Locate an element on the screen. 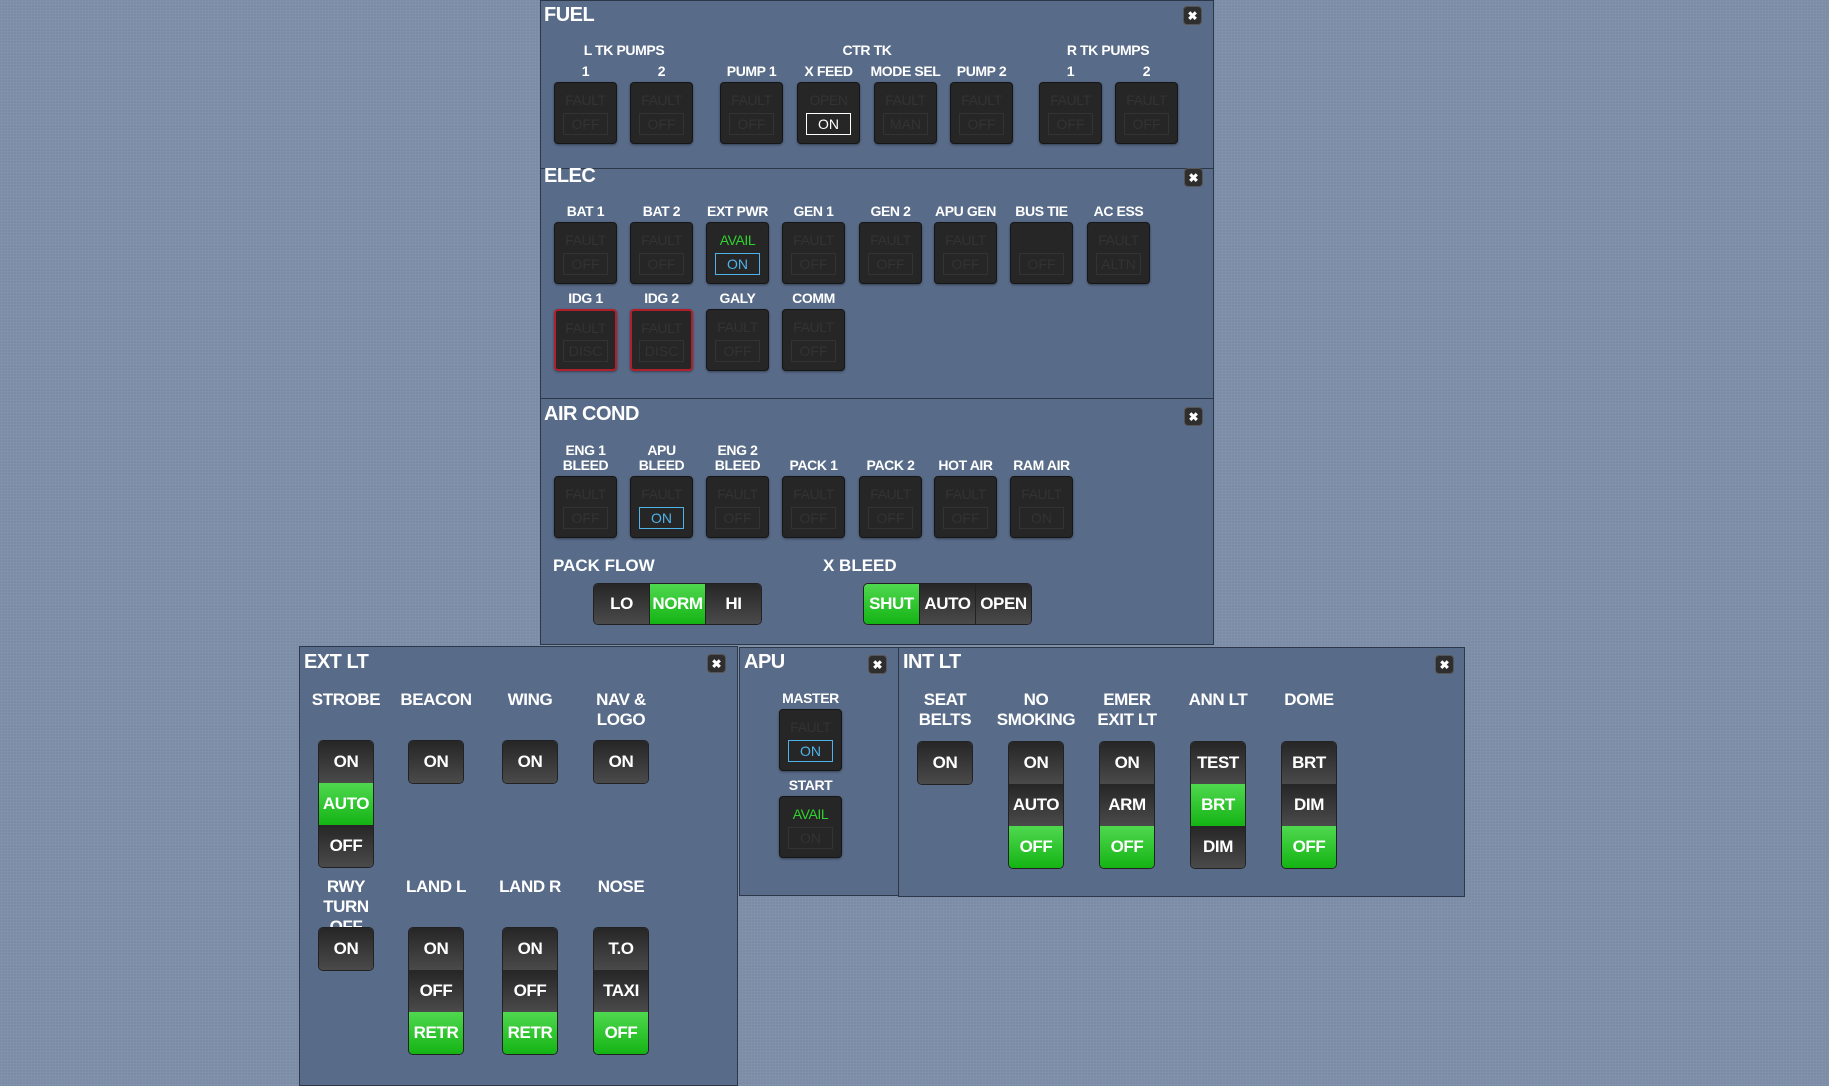 This screenshot has width=1829, height=1086. land-r-option-retr: RETR is located at coordinates (530, 1033).